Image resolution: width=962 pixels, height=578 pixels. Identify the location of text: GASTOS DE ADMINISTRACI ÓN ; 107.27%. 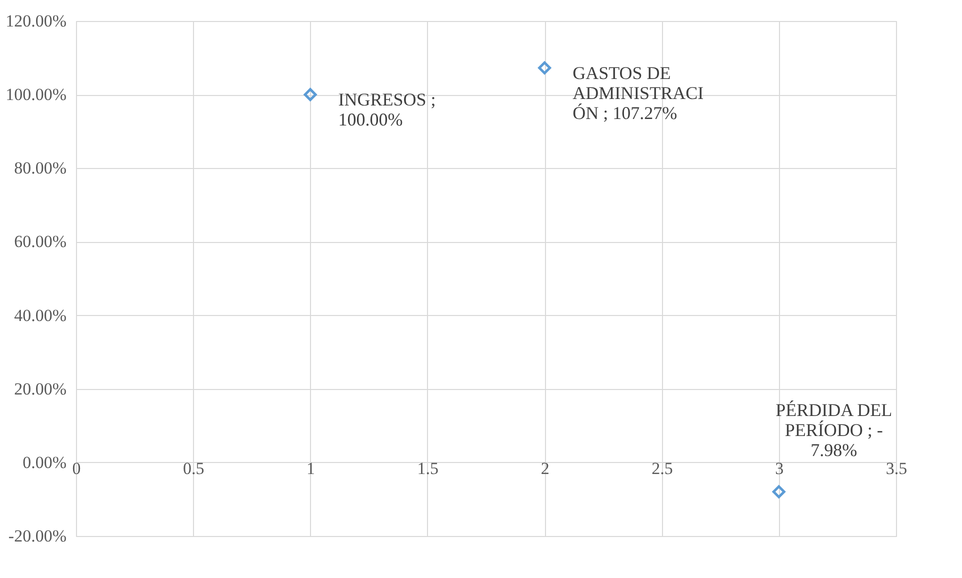
(638, 92).